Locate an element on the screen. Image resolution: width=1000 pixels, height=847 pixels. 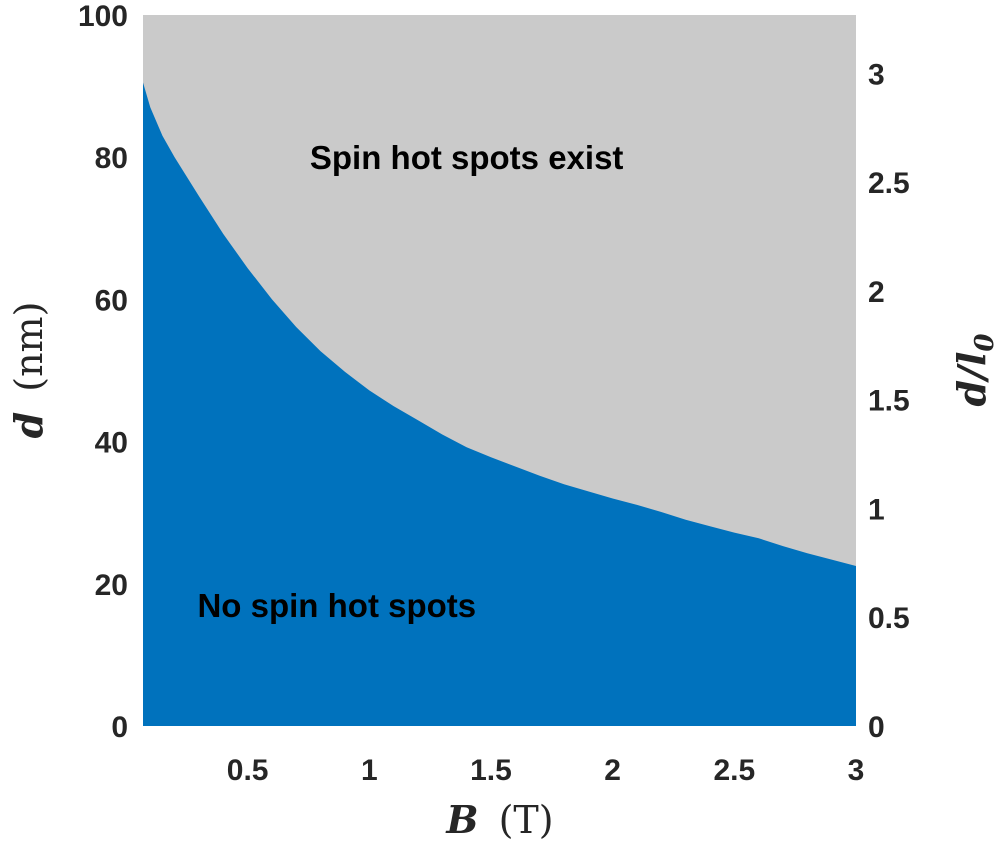
x-axis-ticks: 0.5 1 1.5 2 2.5 3 is located at coordinates (546, 770).